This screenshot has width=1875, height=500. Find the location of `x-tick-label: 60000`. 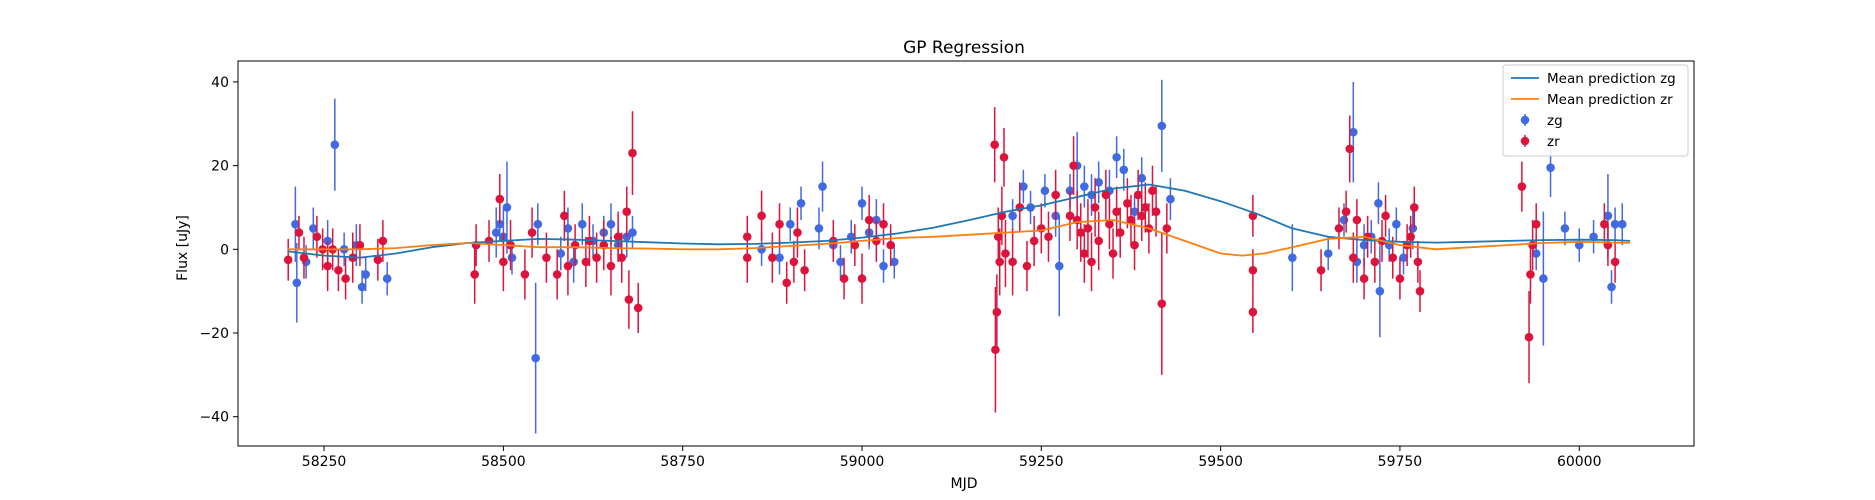

x-tick-label: 60000 is located at coordinates (1579, 462).